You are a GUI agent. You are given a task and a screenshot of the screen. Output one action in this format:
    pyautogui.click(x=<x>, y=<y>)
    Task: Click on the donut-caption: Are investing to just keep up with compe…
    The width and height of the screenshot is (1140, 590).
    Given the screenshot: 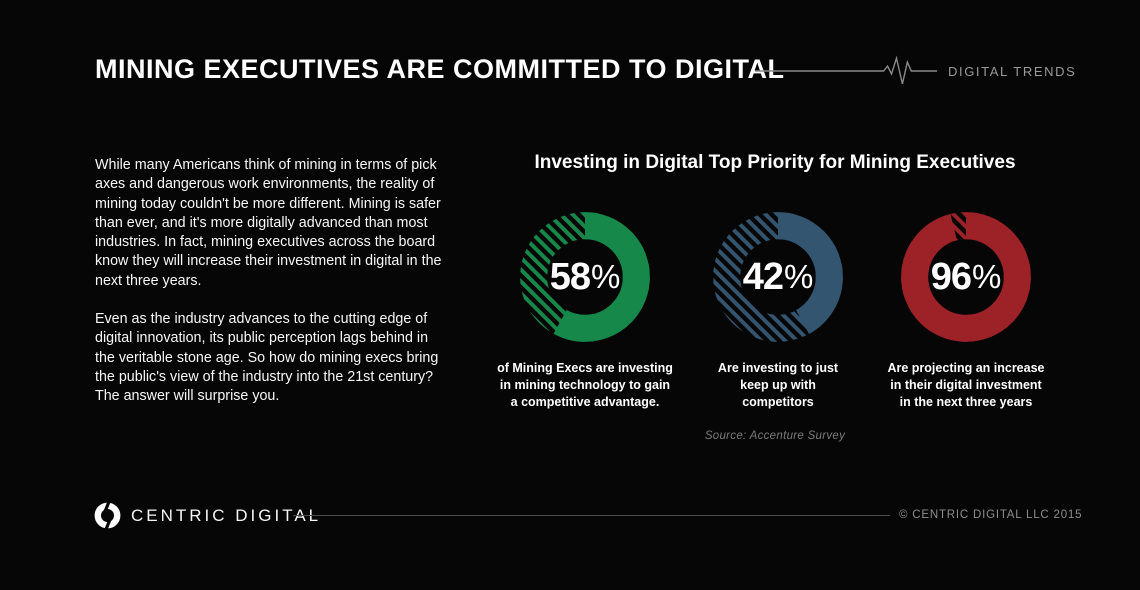 What is the action you would take?
    pyautogui.click(x=778, y=385)
    